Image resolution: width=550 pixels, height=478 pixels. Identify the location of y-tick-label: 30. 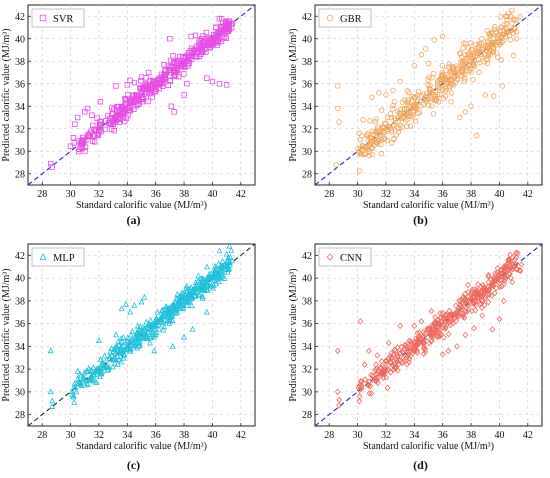
(20, 392).